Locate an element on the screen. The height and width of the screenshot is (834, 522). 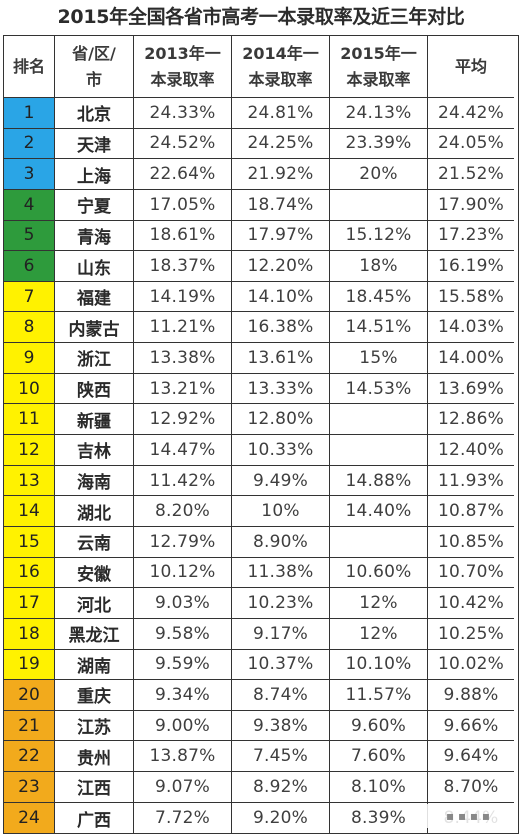
rate-2014-cell: 21.92% is located at coordinates (281, 174).